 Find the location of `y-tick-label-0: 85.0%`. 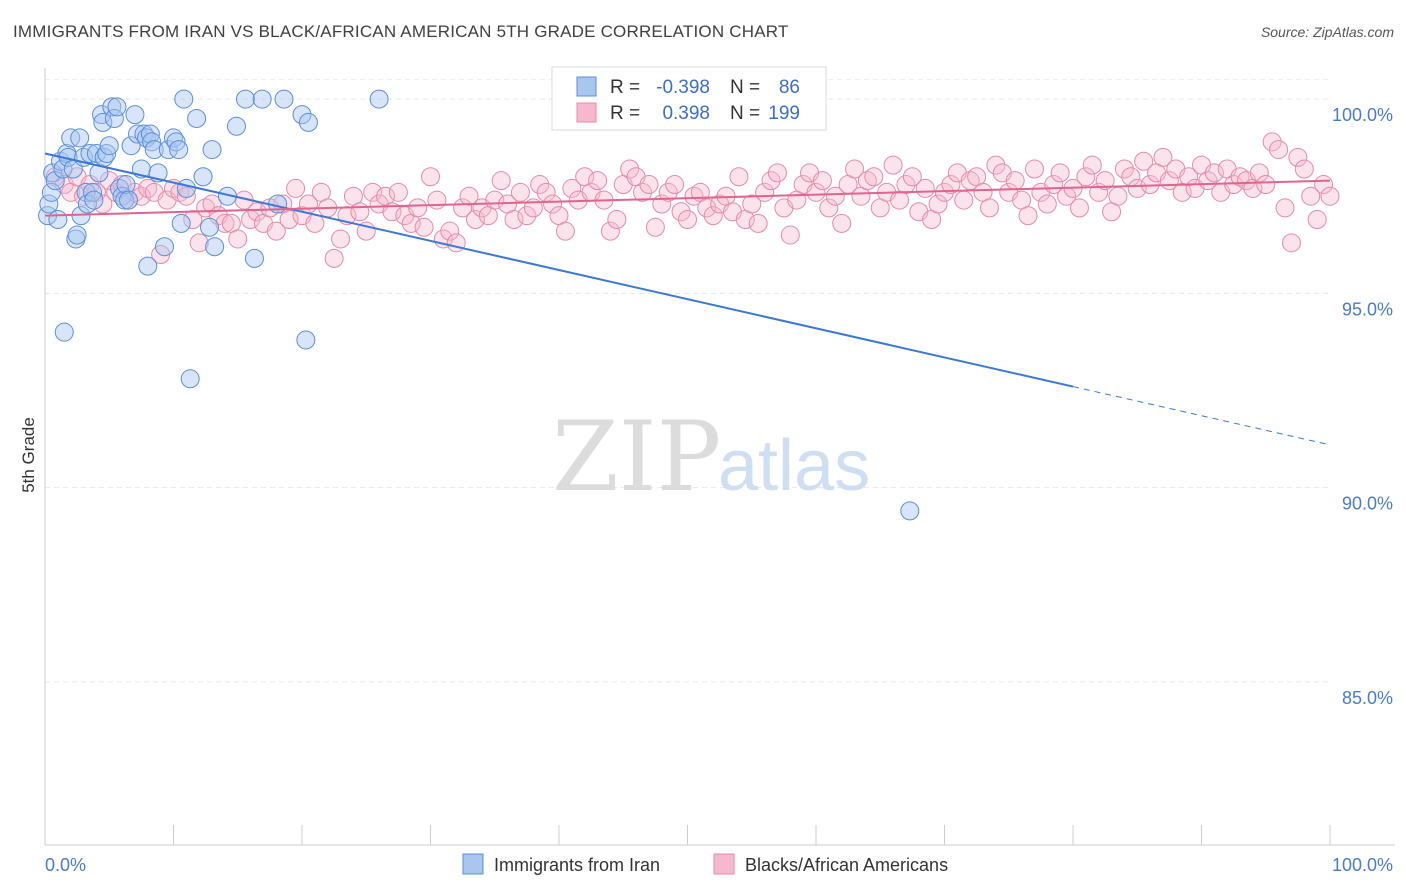

y-tick-label-0: 85.0% is located at coordinates (1367, 698).